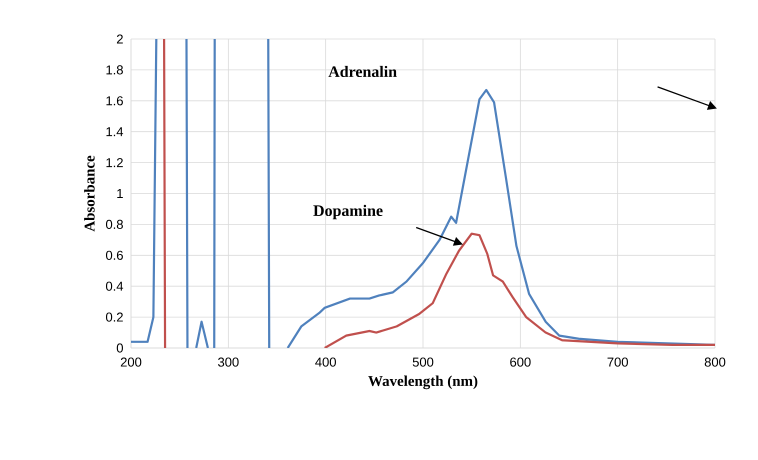 This screenshot has height=460, width=758. What do you see at coordinates (114, 255) in the screenshot?
I see `y-tick-label: 0.6` at bounding box center [114, 255].